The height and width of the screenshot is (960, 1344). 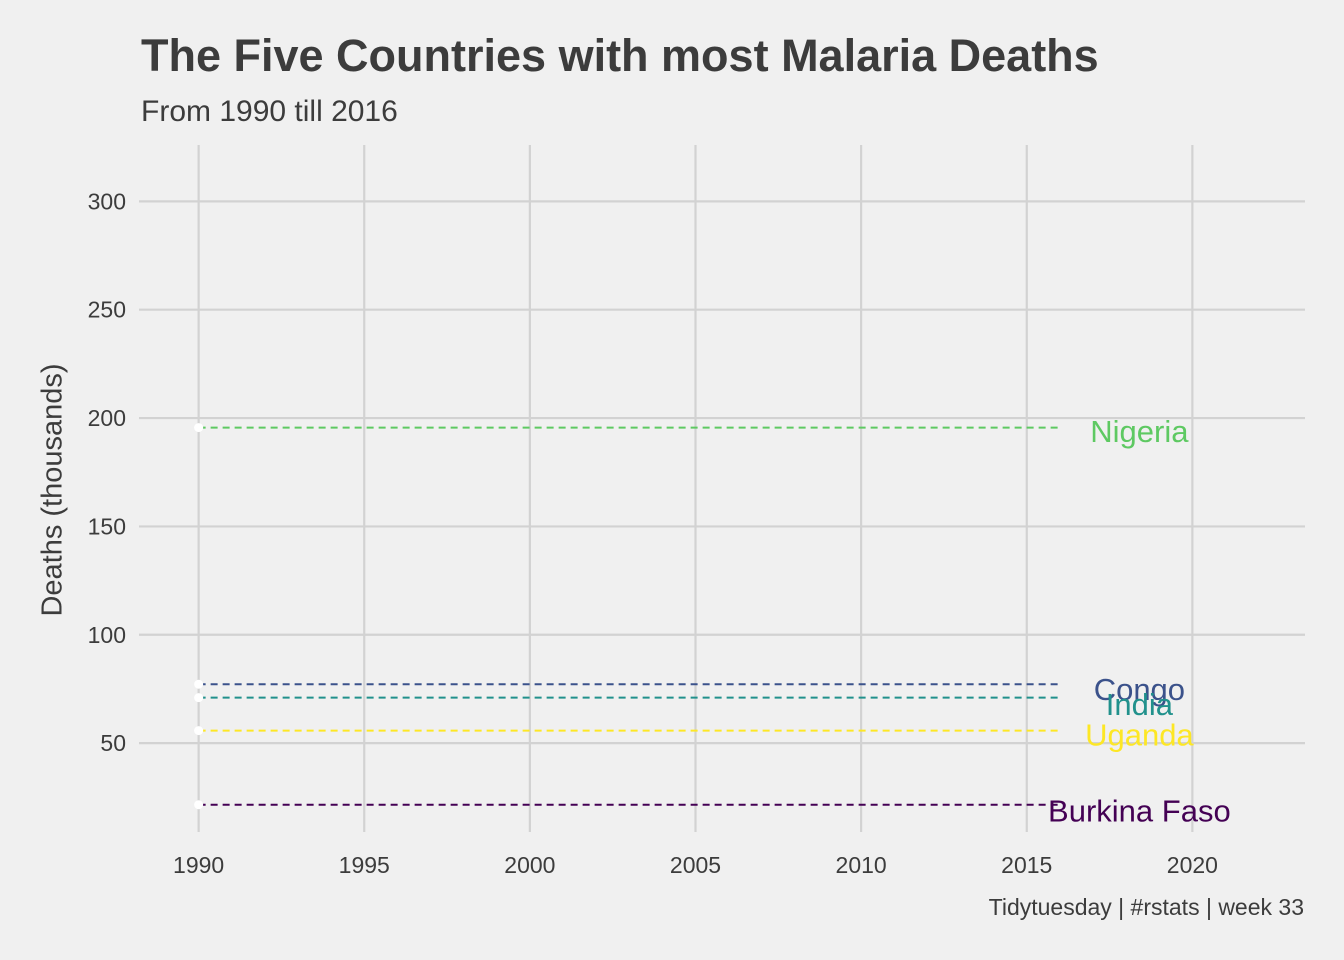 What do you see at coordinates (1140, 704) in the screenshot?
I see `series-label-india: India` at bounding box center [1140, 704].